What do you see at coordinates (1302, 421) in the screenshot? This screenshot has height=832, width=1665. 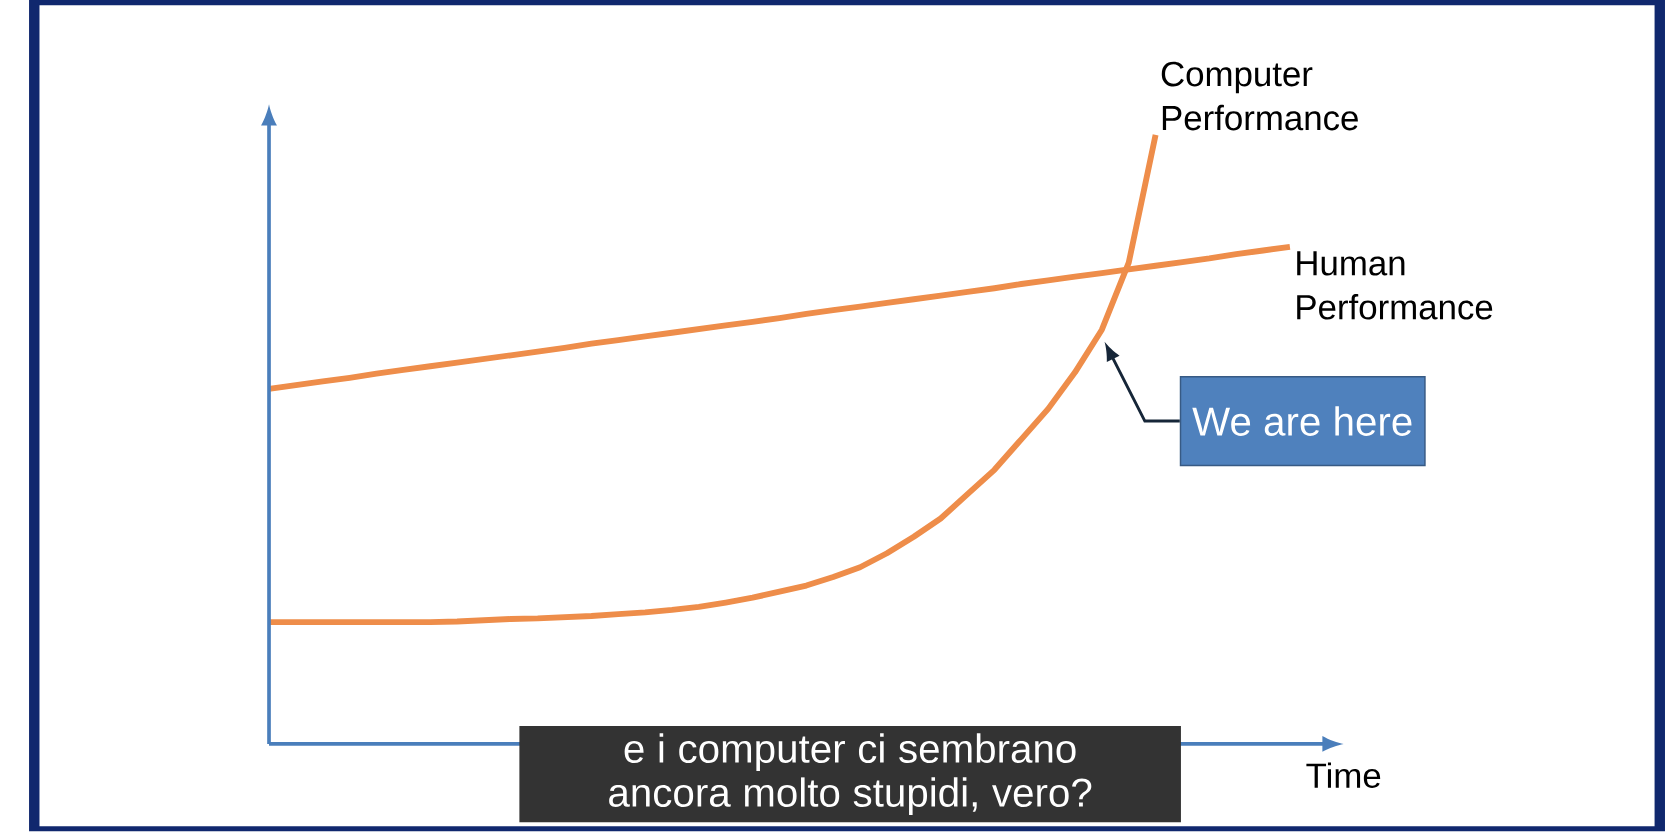 I see `annotation: We are here` at bounding box center [1302, 421].